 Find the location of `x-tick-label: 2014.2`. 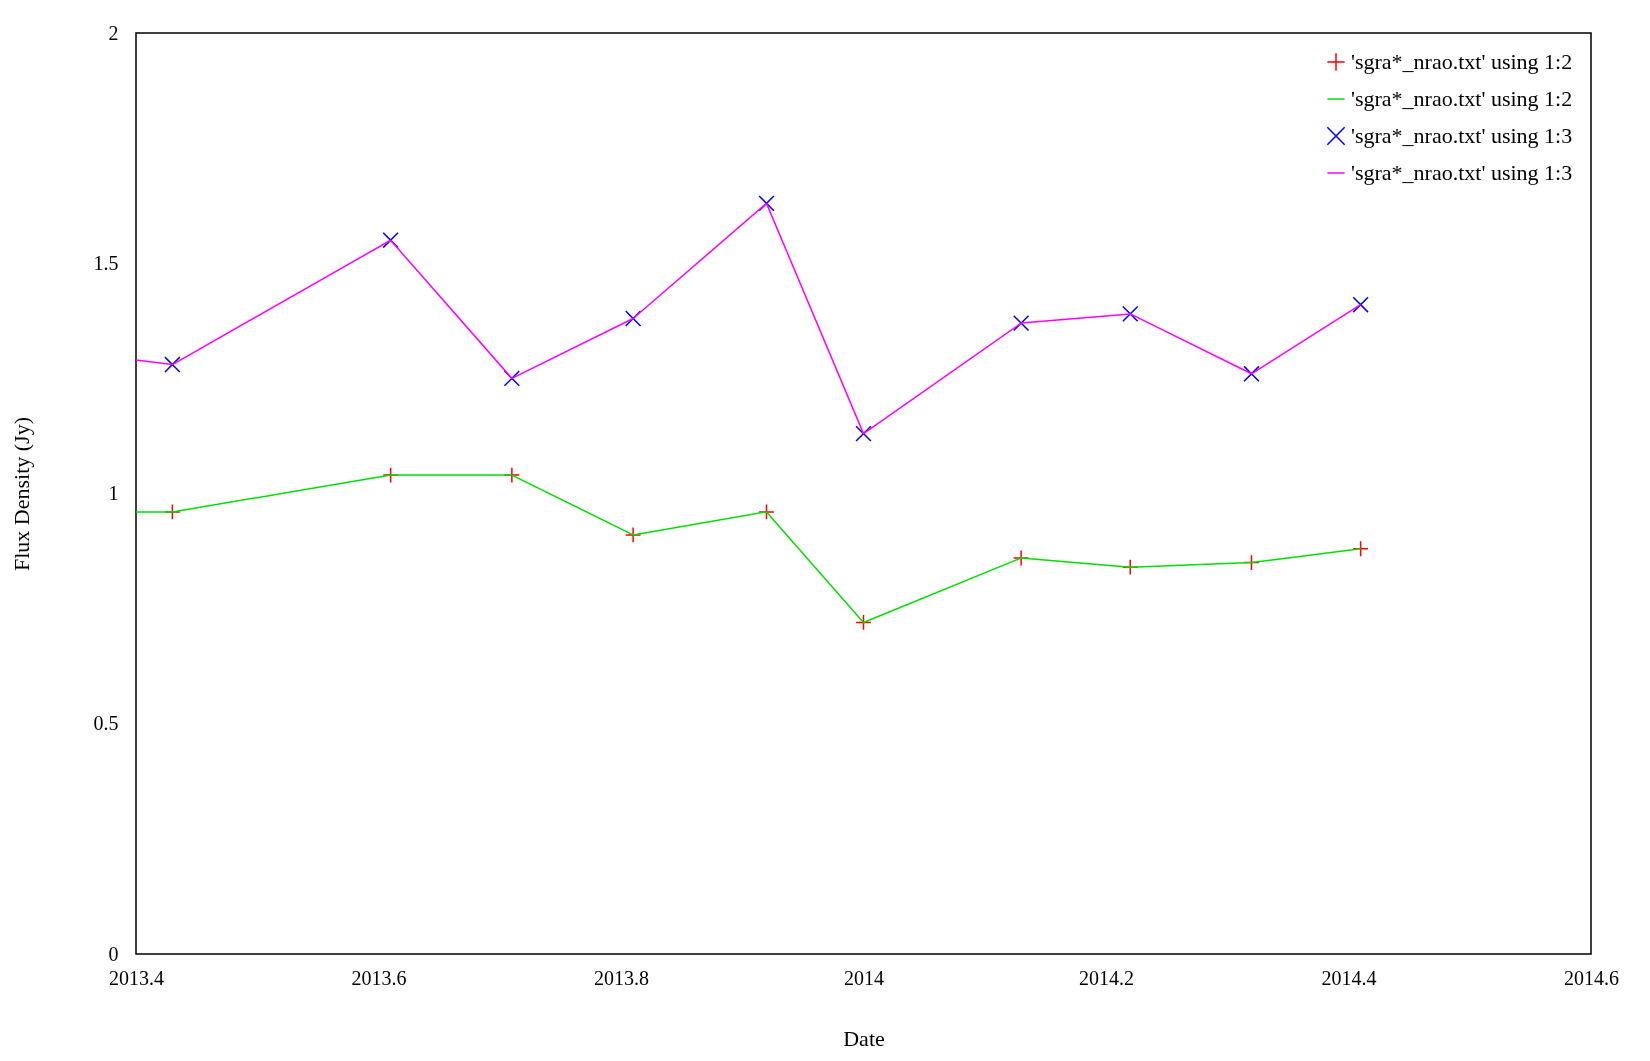

x-tick-label: 2014.2 is located at coordinates (1106, 977).